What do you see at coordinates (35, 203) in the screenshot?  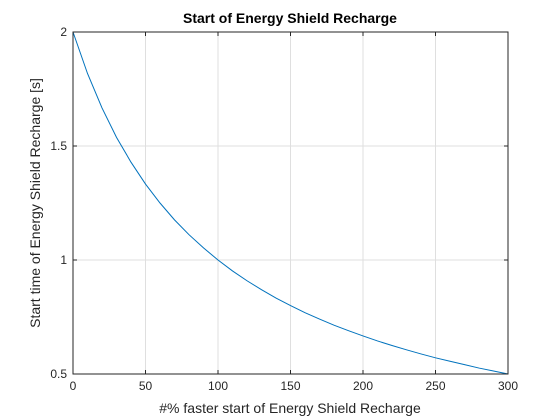 I see `y-axis-label: Start time of Energy Shield Recharge [s]` at bounding box center [35, 203].